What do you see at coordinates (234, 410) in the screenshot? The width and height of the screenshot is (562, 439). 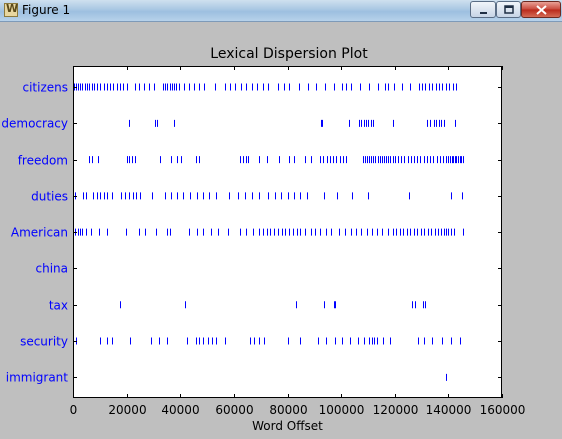 I see `x-tick-label: 60000` at bounding box center [234, 410].